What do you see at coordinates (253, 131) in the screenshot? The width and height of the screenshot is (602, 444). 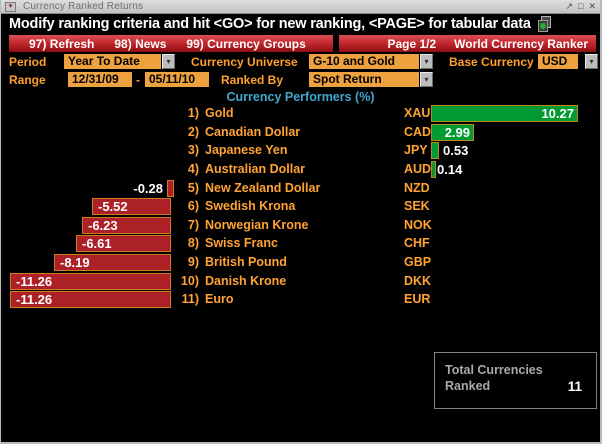 I see `currency-name: Canadian Dollar` at bounding box center [253, 131].